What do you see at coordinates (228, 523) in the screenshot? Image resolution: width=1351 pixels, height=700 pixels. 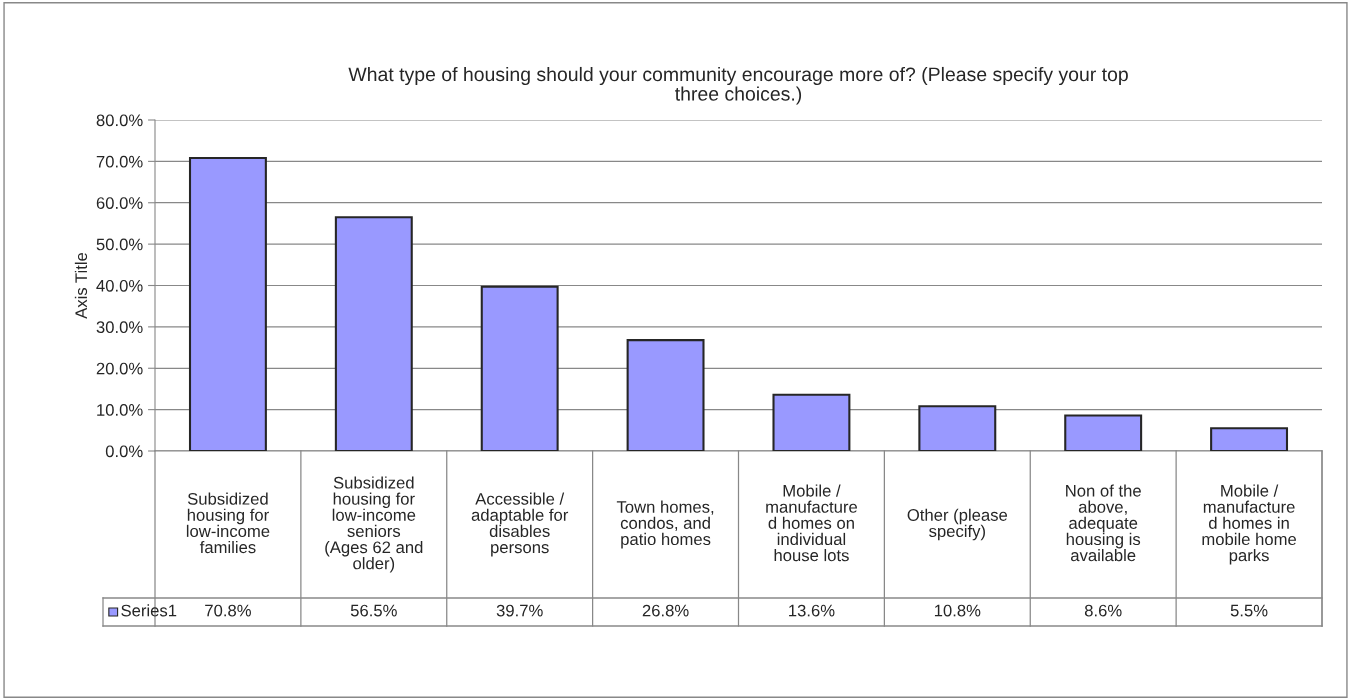 I see `x-tick-label: Subsidized housing for low-income families` at bounding box center [228, 523].